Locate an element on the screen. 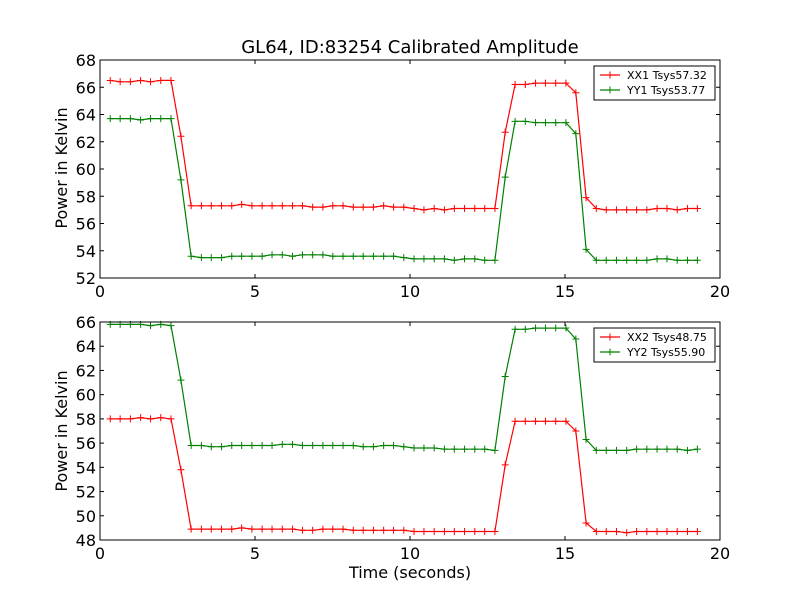  bottom-y-tick-label: 48 is located at coordinates (86, 540).